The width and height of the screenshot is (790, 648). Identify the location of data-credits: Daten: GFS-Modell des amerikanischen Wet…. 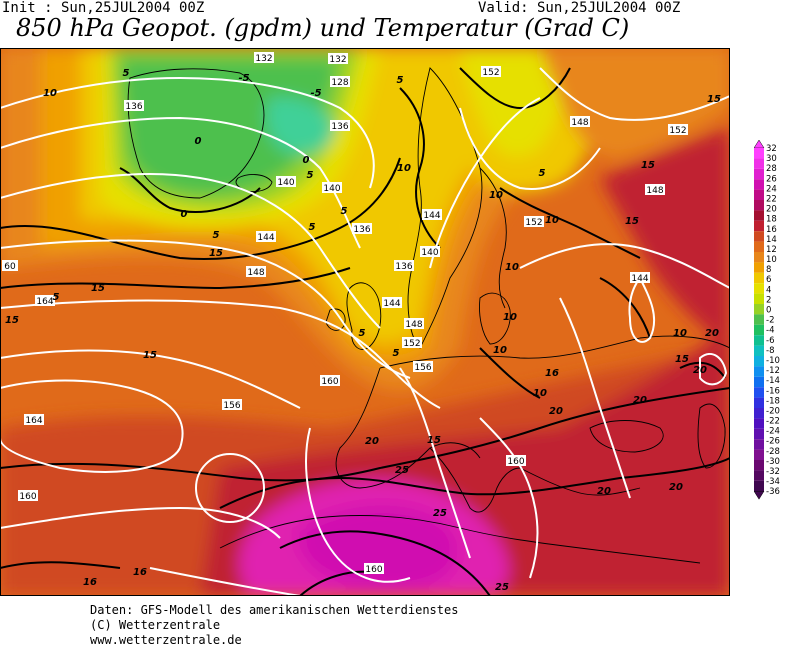
(274, 625).